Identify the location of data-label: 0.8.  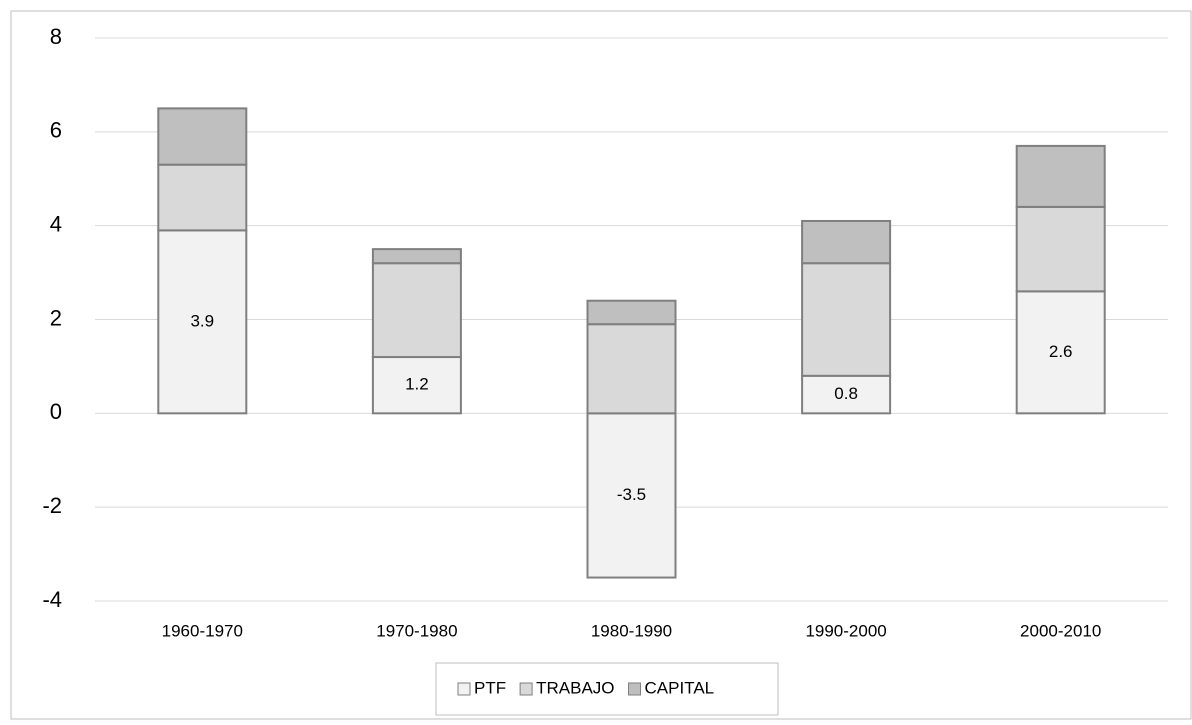
(846, 393).